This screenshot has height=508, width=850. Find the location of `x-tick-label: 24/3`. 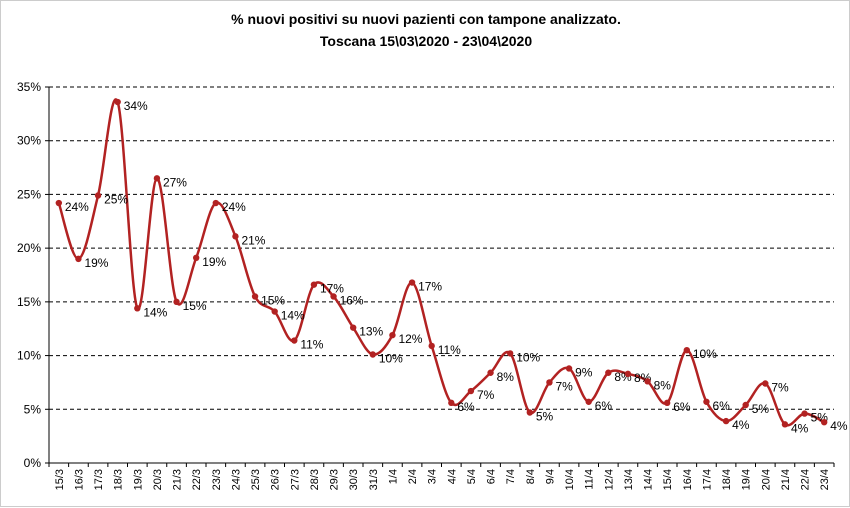

x-tick-label: 24/3 is located at coordinates (236, 479).